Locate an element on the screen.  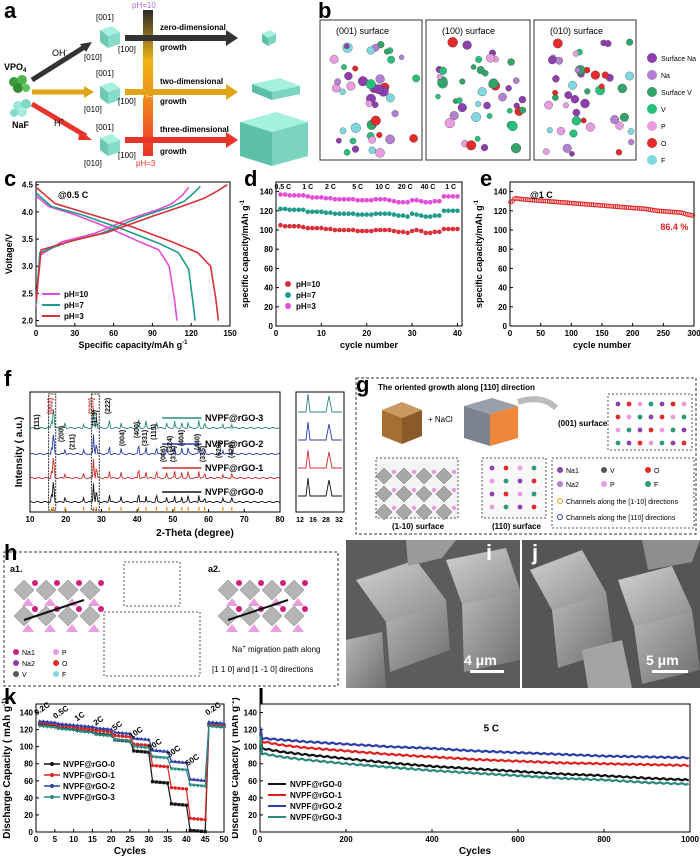
panel-label-g: g is located at coordinates (363, 384).